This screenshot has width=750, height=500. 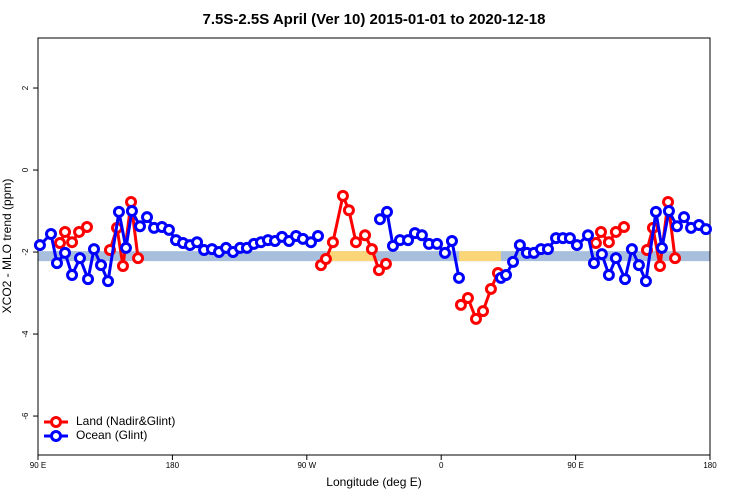 What do you see at coordinates (7, 246) in the screenshot?
I see `y-axis-label: XCO2 - MLO trend (ppm)` at bounding box center [7, 246].